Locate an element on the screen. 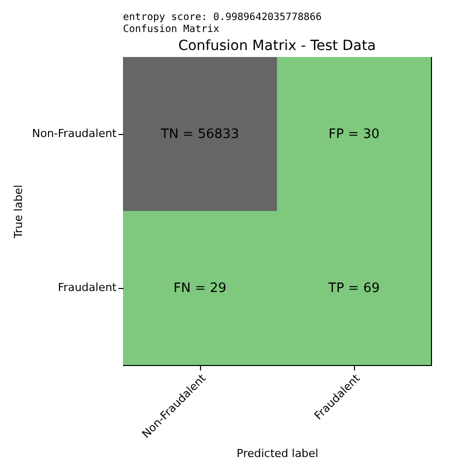  text: Confusion Matrix is located at coordinates (171, 29).